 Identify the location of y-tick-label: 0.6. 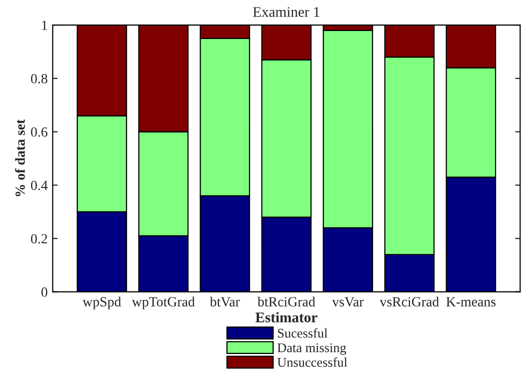
(39, 132).